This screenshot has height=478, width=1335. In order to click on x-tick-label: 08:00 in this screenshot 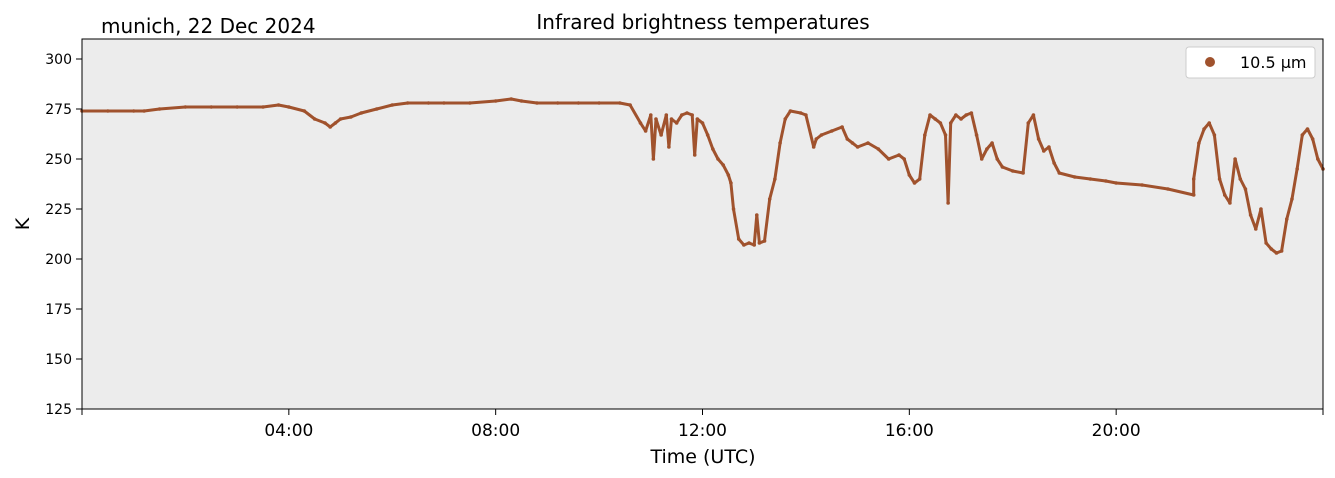, I will do `click(495, 431)`.